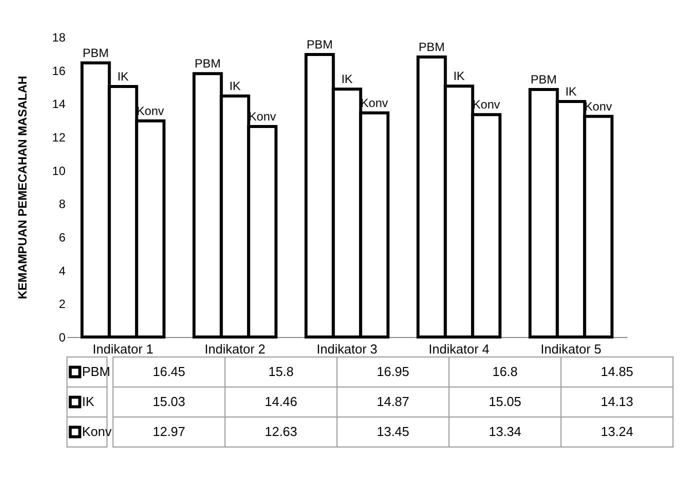  What do you see at coordinates (459, 349) in the screenshot?
I see `x-tick-label: Indikator 4` at bounding box center [459, 349].